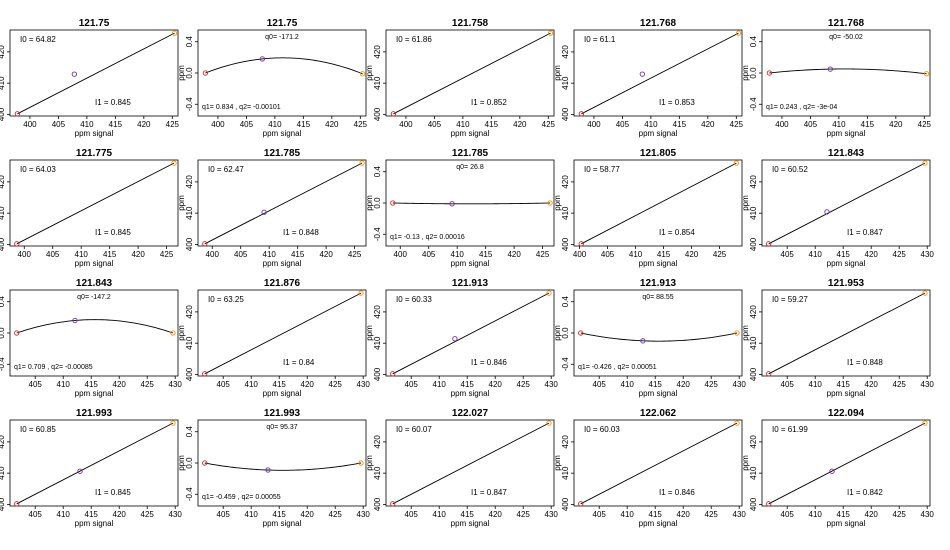  Describe the element at coordinates (113, 102) in the screenshot. I see `annotation-i1: I1 = 0.845` at that location.